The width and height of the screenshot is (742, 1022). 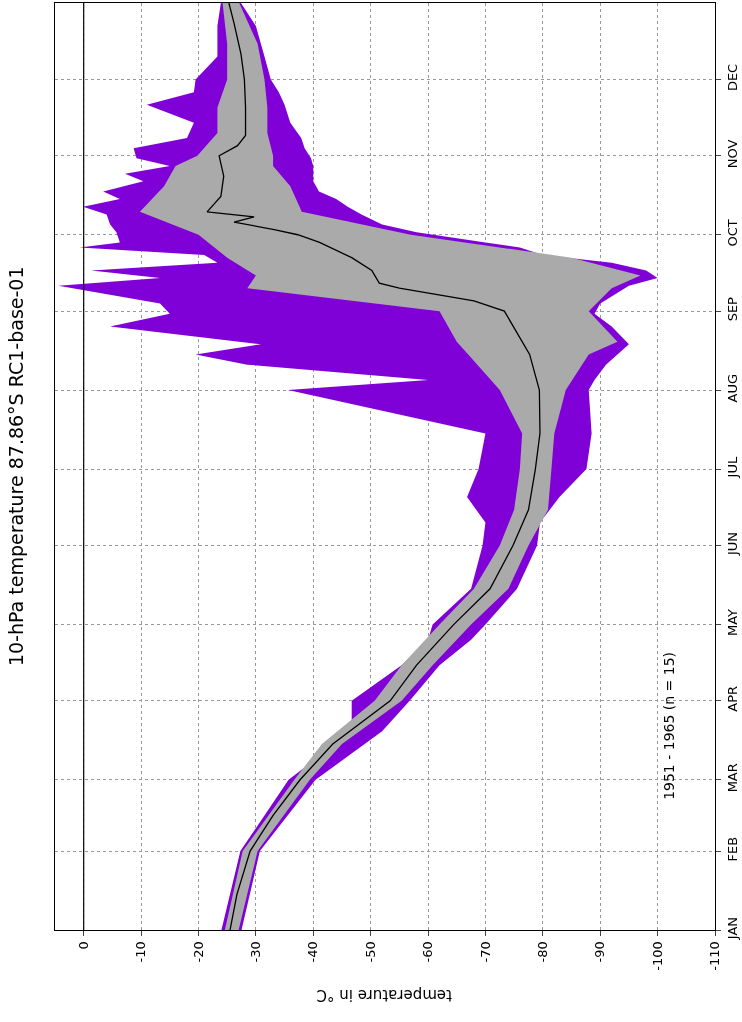 What do you see at coordinates (384, 994) in the screenshot?
I see `x-axis-title: temperature in °C` at bounding box center [384, 994].